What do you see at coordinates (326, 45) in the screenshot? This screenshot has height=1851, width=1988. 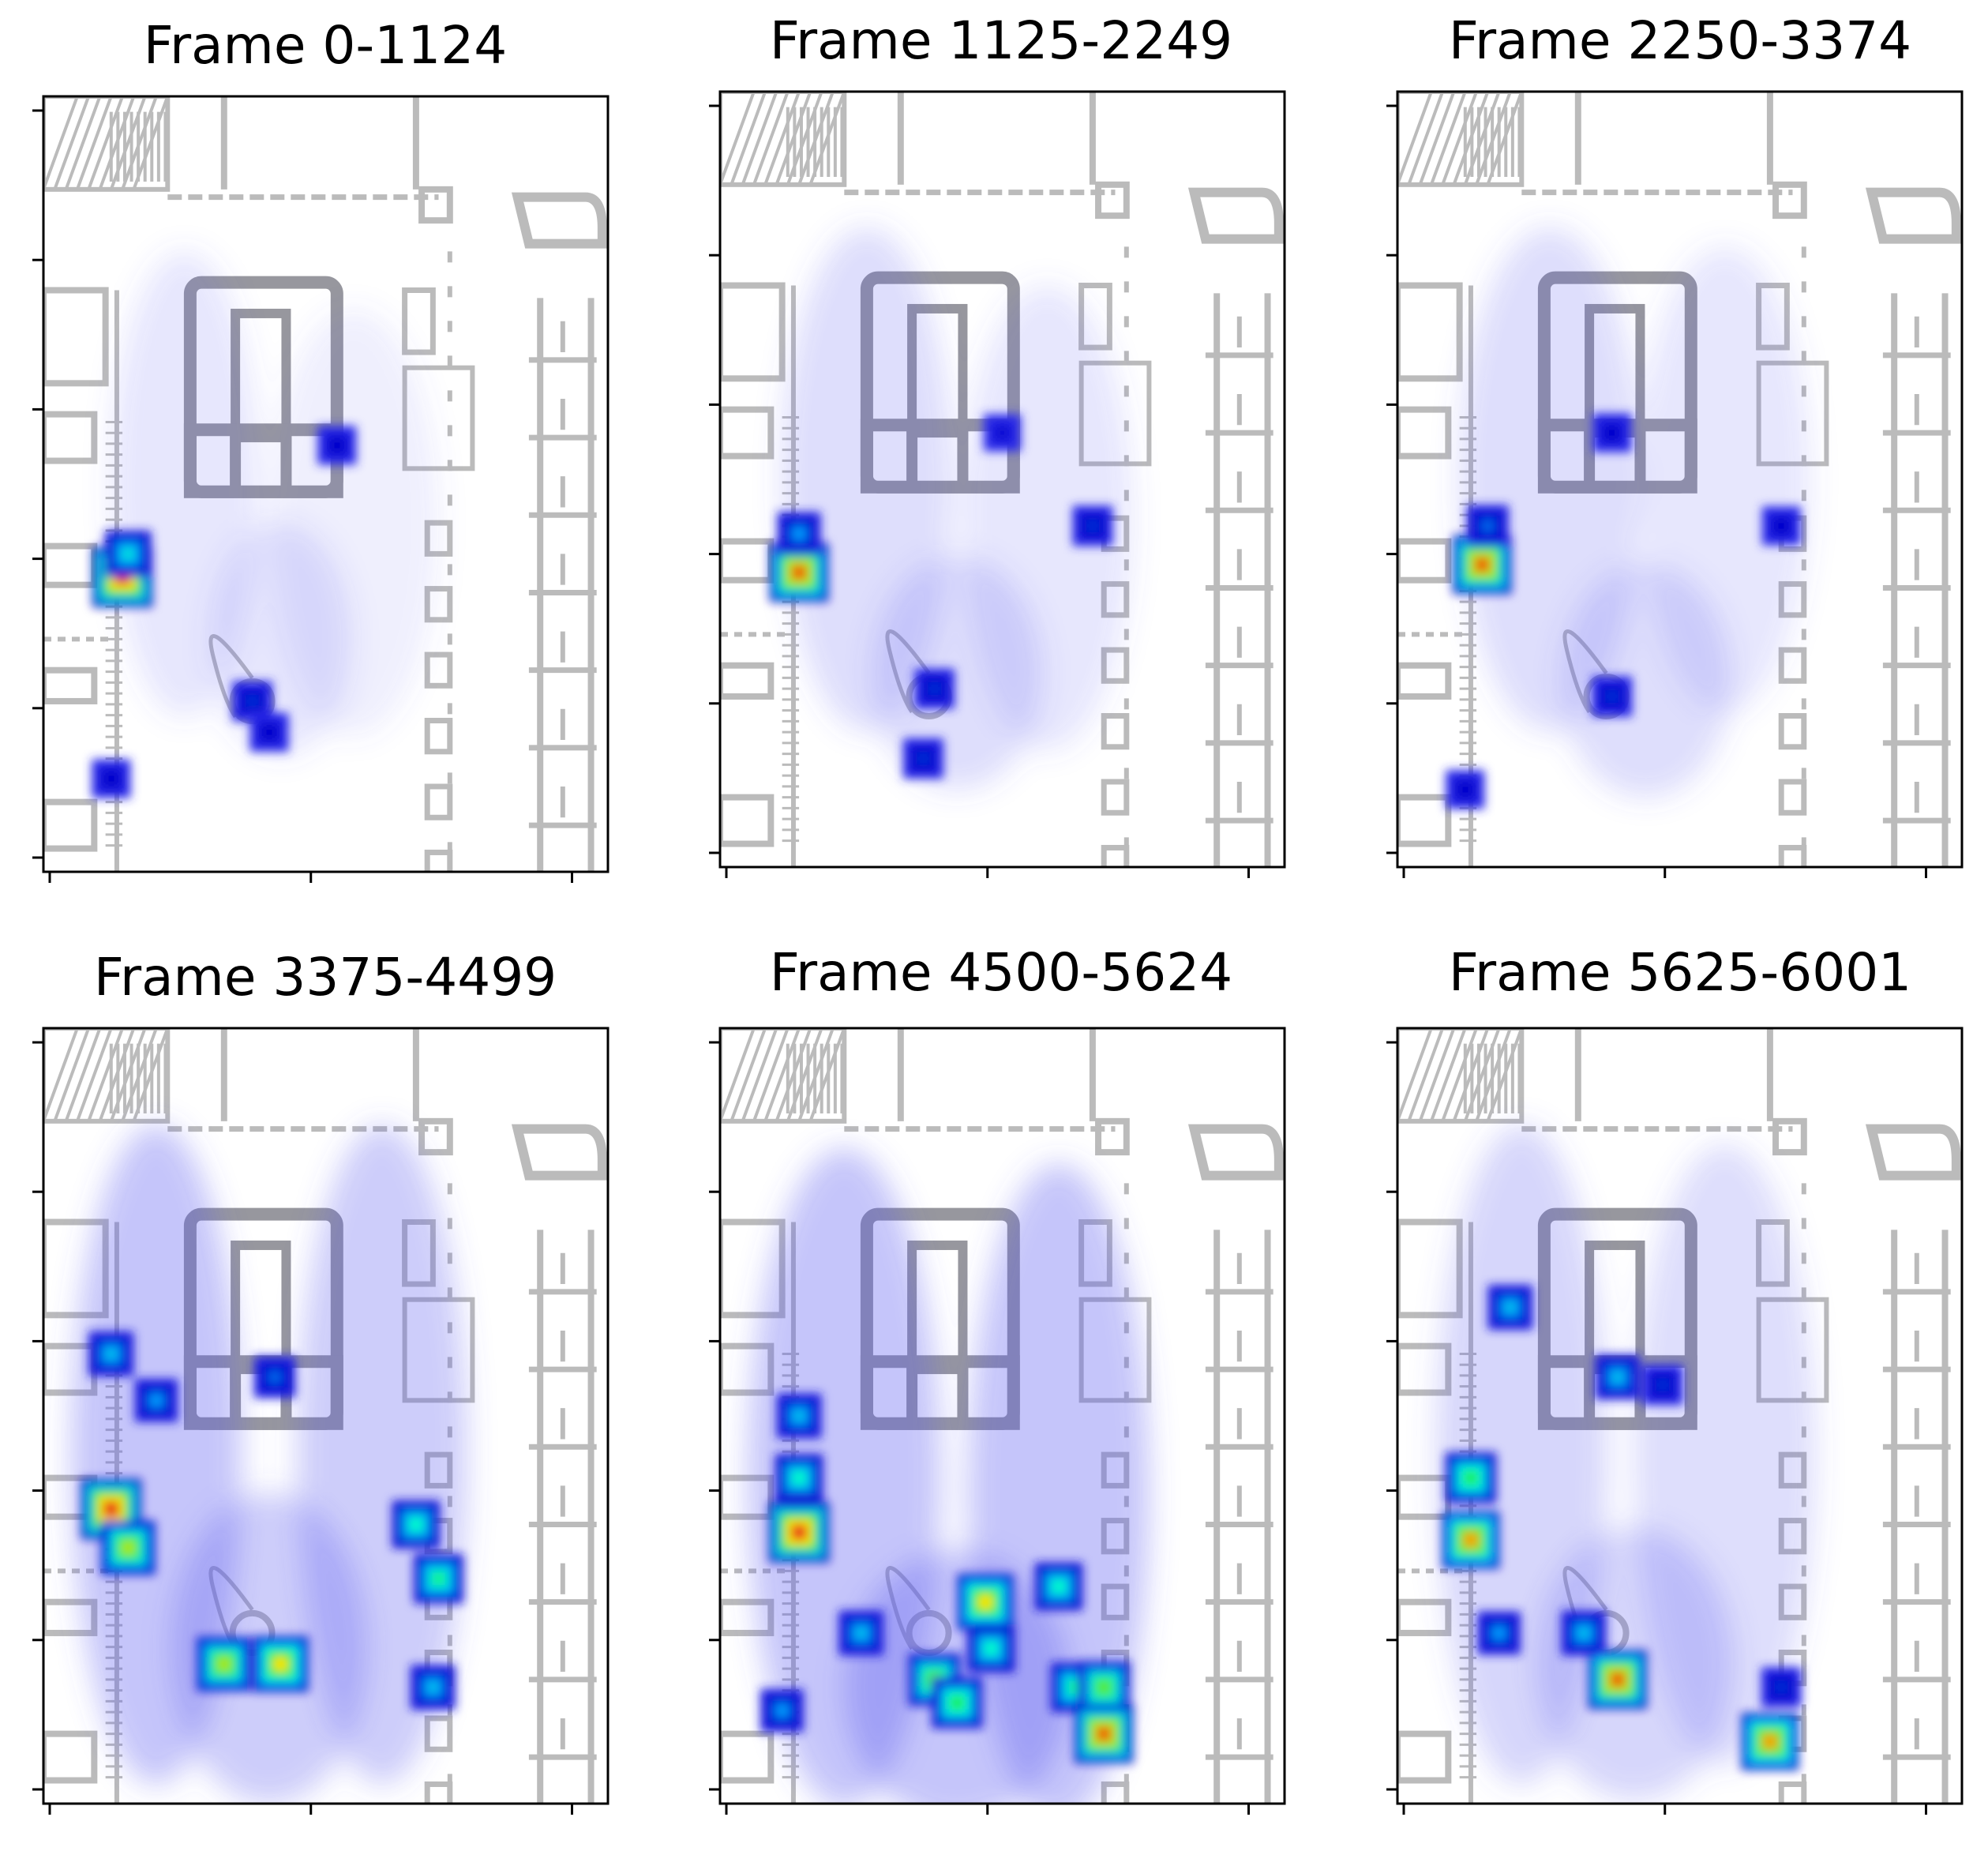 I see `panel-title: Frame 0-1124` at bounding box center [326, 45].